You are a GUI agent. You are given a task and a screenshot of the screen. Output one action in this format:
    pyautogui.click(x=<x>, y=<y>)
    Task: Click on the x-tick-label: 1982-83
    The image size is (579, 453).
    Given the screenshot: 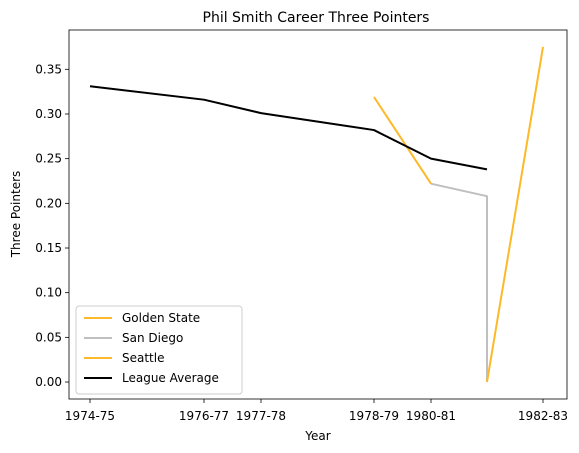 What is the action you would take?
    pyautogui.click(x=543, y=416)
    